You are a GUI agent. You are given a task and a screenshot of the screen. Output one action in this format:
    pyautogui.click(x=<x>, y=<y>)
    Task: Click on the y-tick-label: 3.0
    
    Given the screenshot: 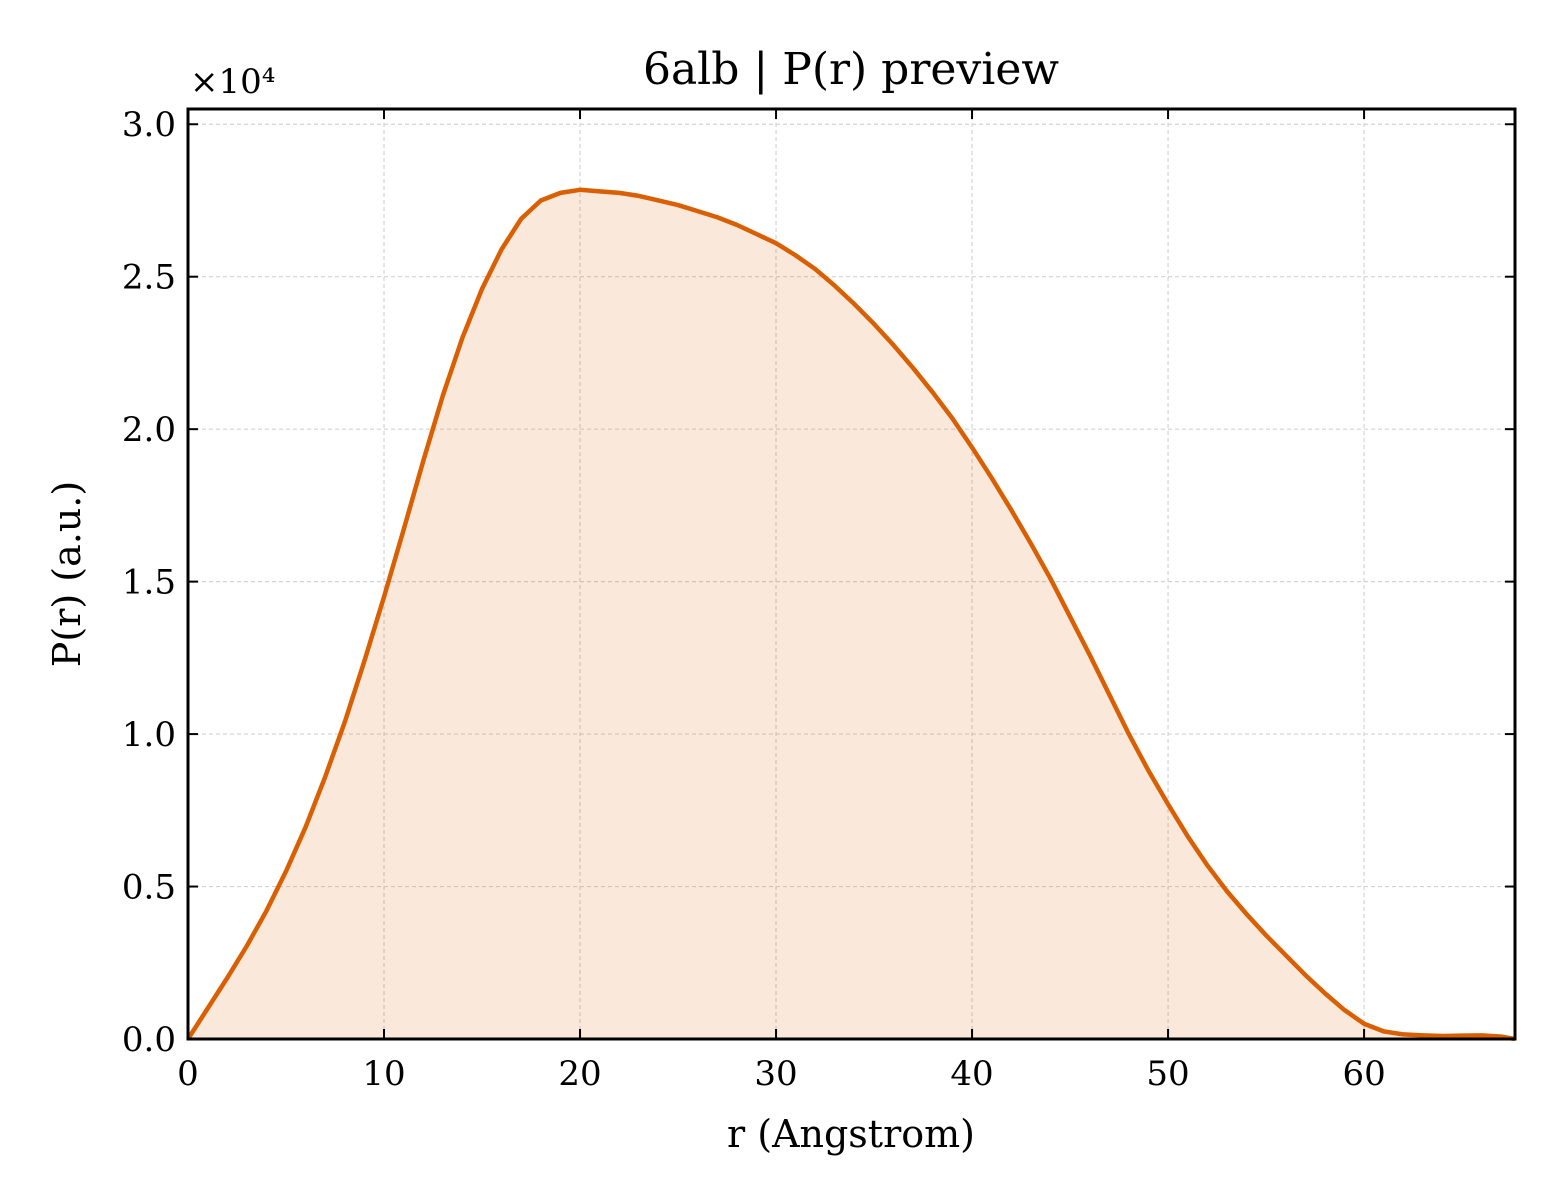 What is the action you would take?
    pyautogui.click(x=149, y=125)
    